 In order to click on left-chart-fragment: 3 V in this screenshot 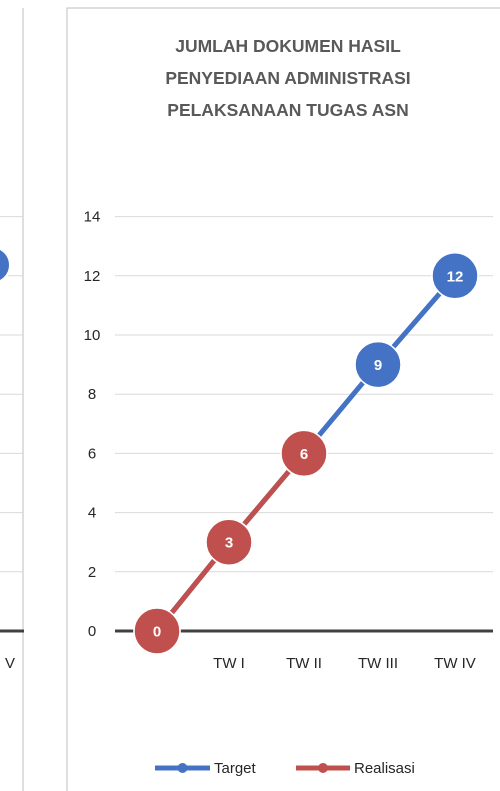, I will do `click(12, 399)`.